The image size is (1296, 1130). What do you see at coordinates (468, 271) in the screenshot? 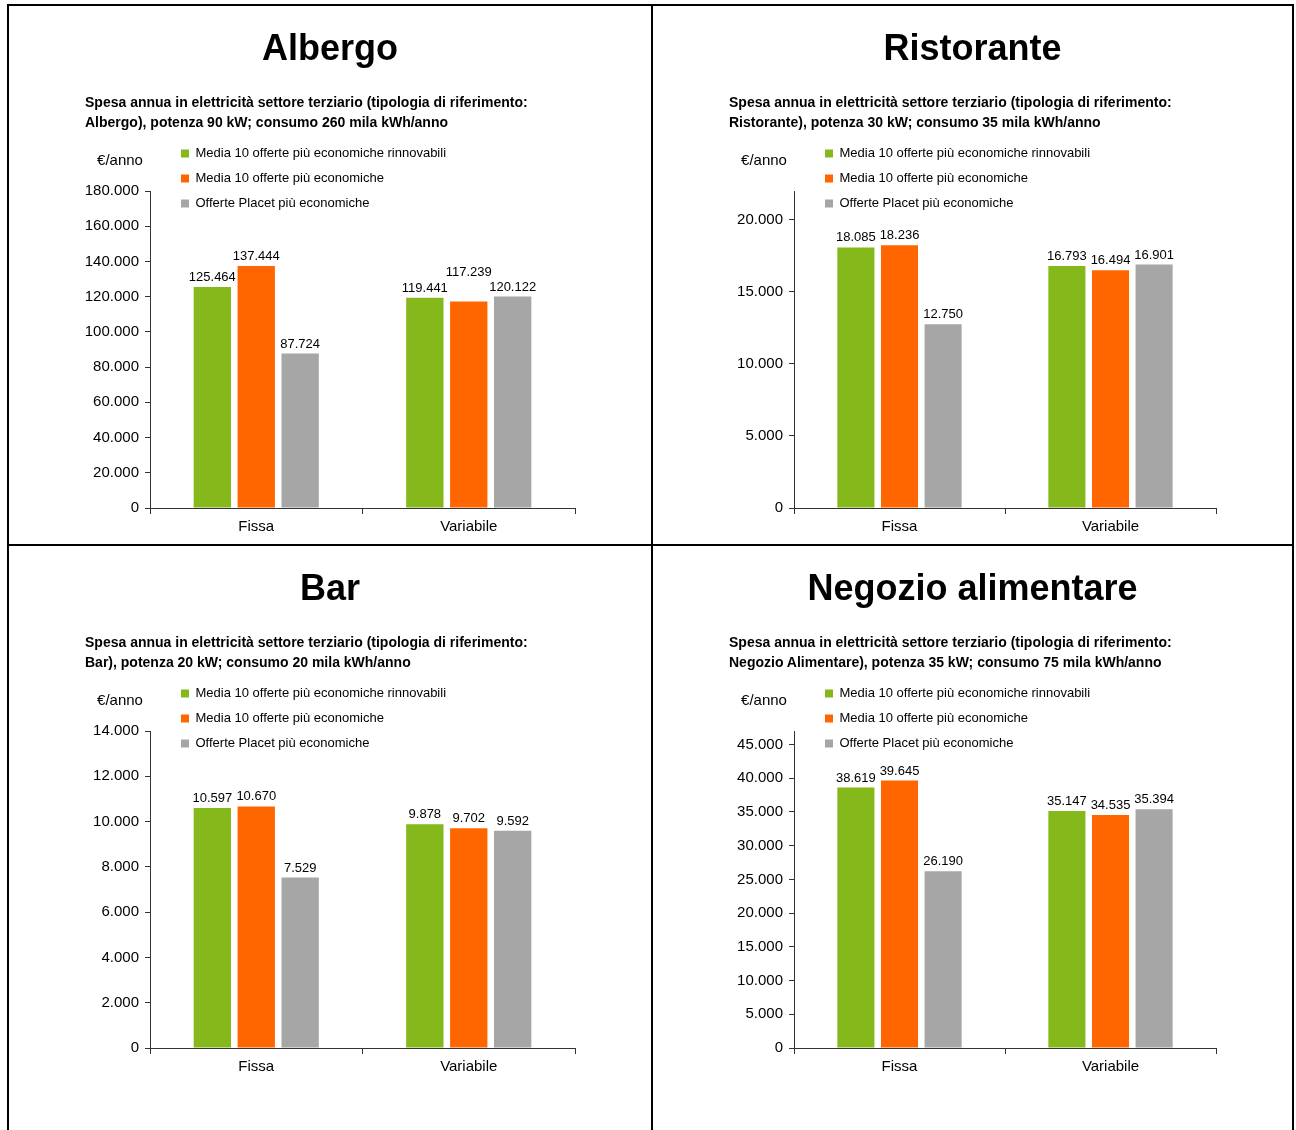
I see `data-label: 117.239` at bounding box center [468, 271].